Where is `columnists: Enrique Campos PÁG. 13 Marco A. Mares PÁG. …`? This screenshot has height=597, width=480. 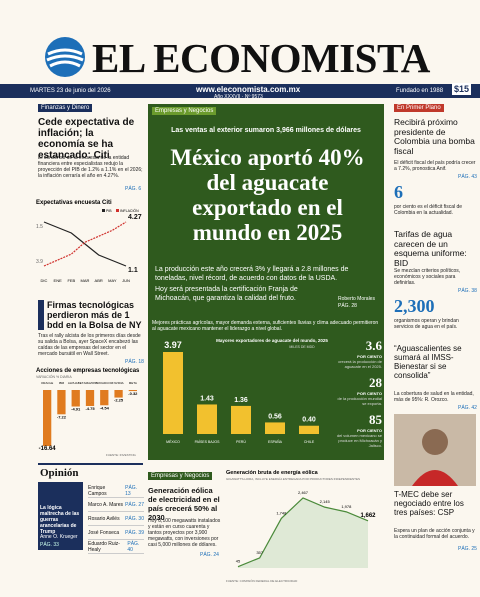
columnists: Enrique Campos PÁG. 13 Marco A. Mares PÁG. … is located at coordinates (116, 519).